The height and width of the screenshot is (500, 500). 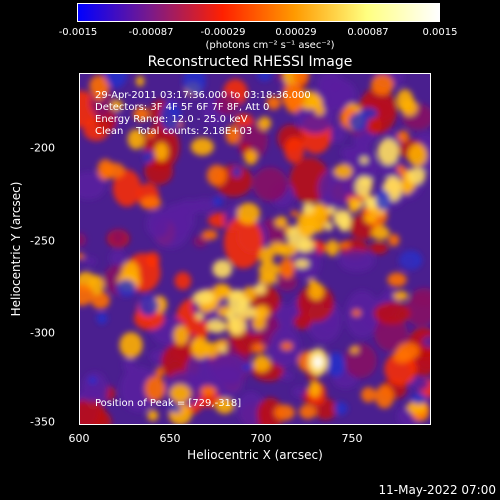 I want to click on y-axis-label: Heliocentric Y (arcsec), so click(x=16, y=249).